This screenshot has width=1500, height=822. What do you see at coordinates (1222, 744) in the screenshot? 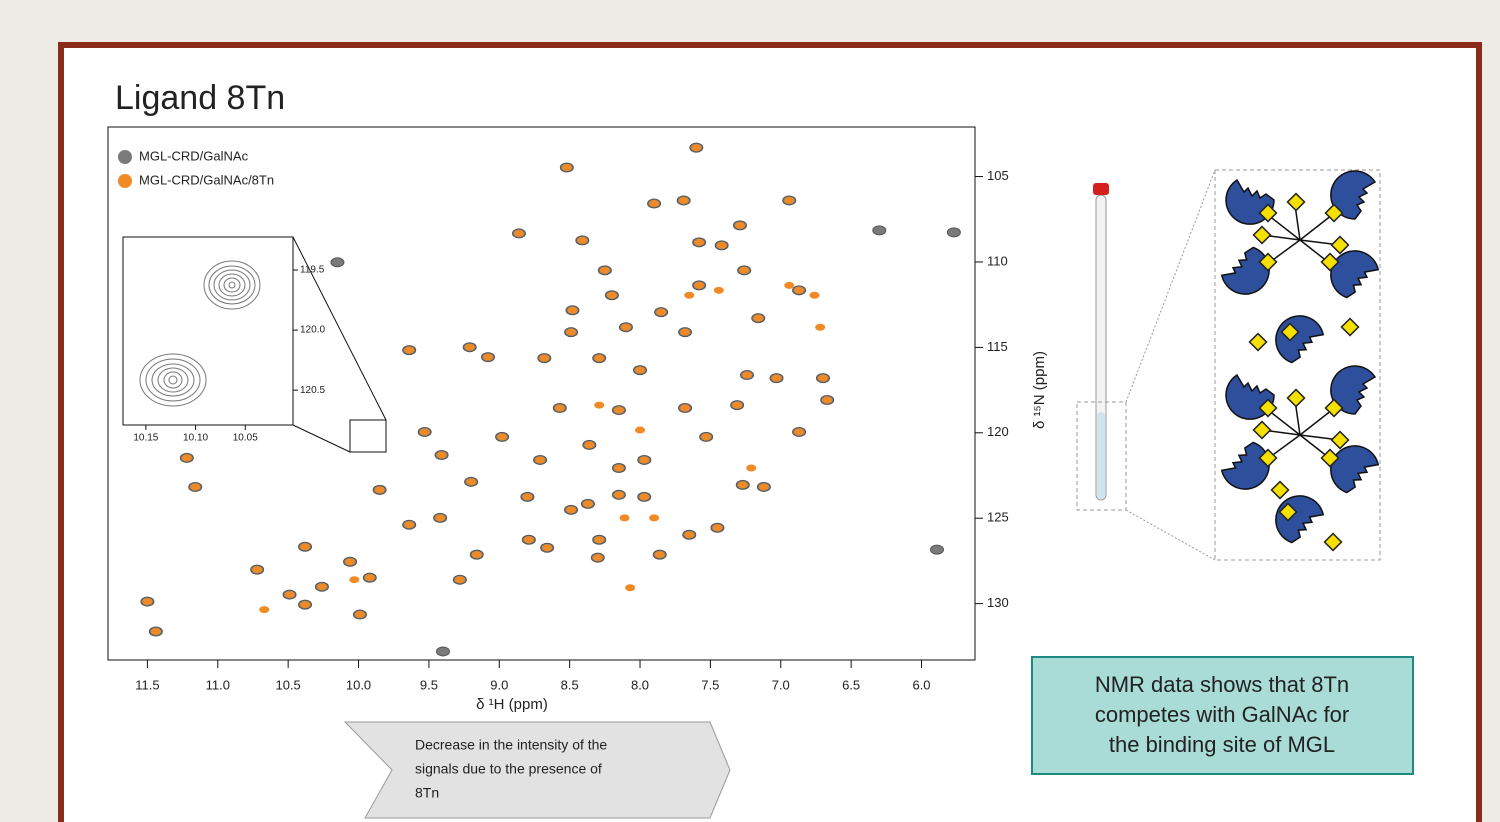
I see `callout-text: the binding site of MGL` at bounding box center [1222, 744].